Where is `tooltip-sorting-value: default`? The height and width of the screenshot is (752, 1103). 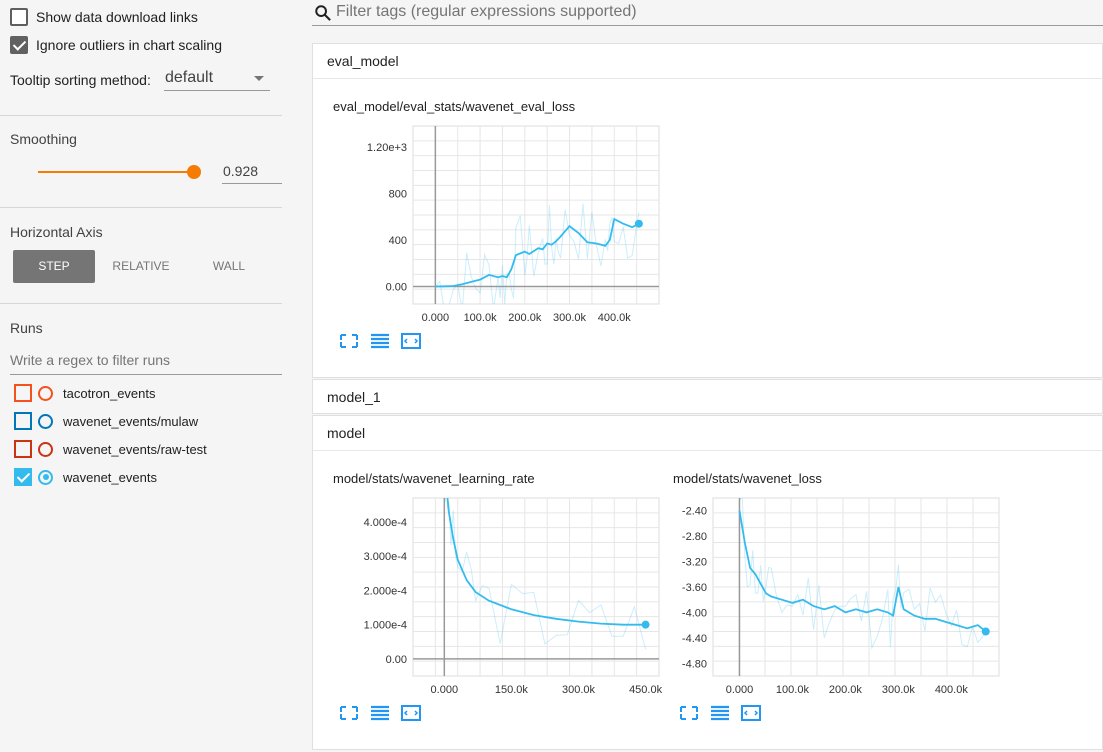 tooltip-sorting-value: default is located at coordinates (189, 77).